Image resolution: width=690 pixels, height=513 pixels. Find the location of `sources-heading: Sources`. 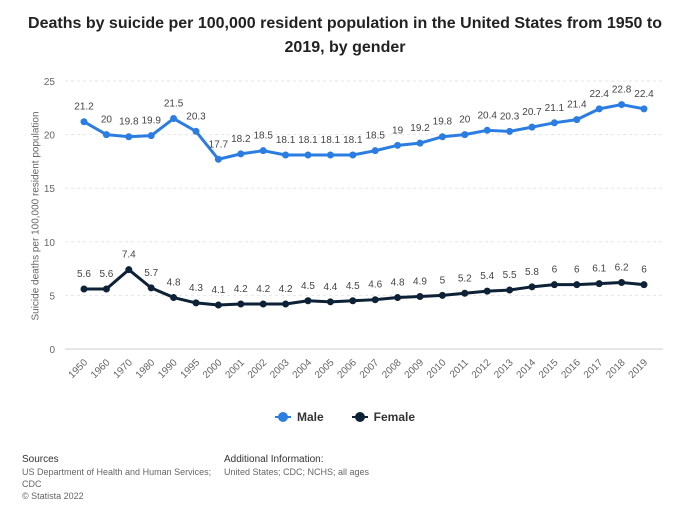

sources-heading: Sources is located at coordinates (40, 459).